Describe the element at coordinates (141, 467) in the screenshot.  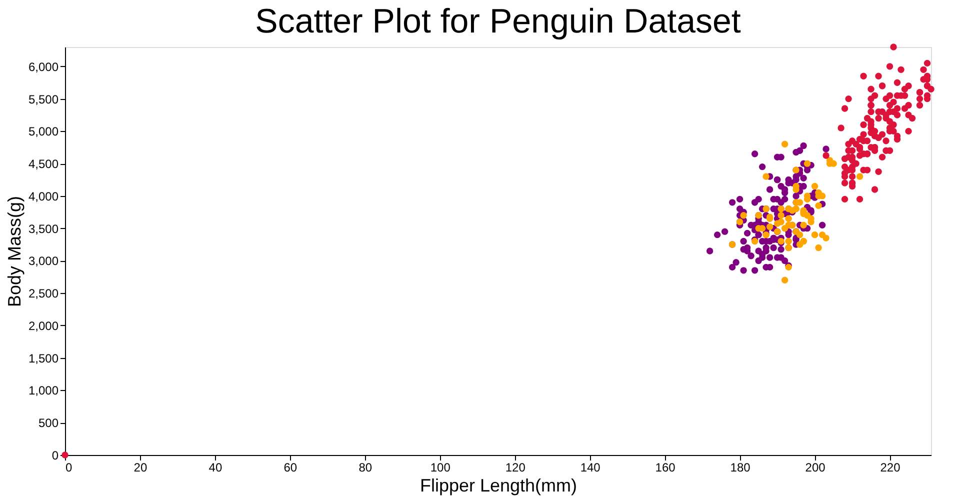
I see `x-tick-label: 20` at that location.